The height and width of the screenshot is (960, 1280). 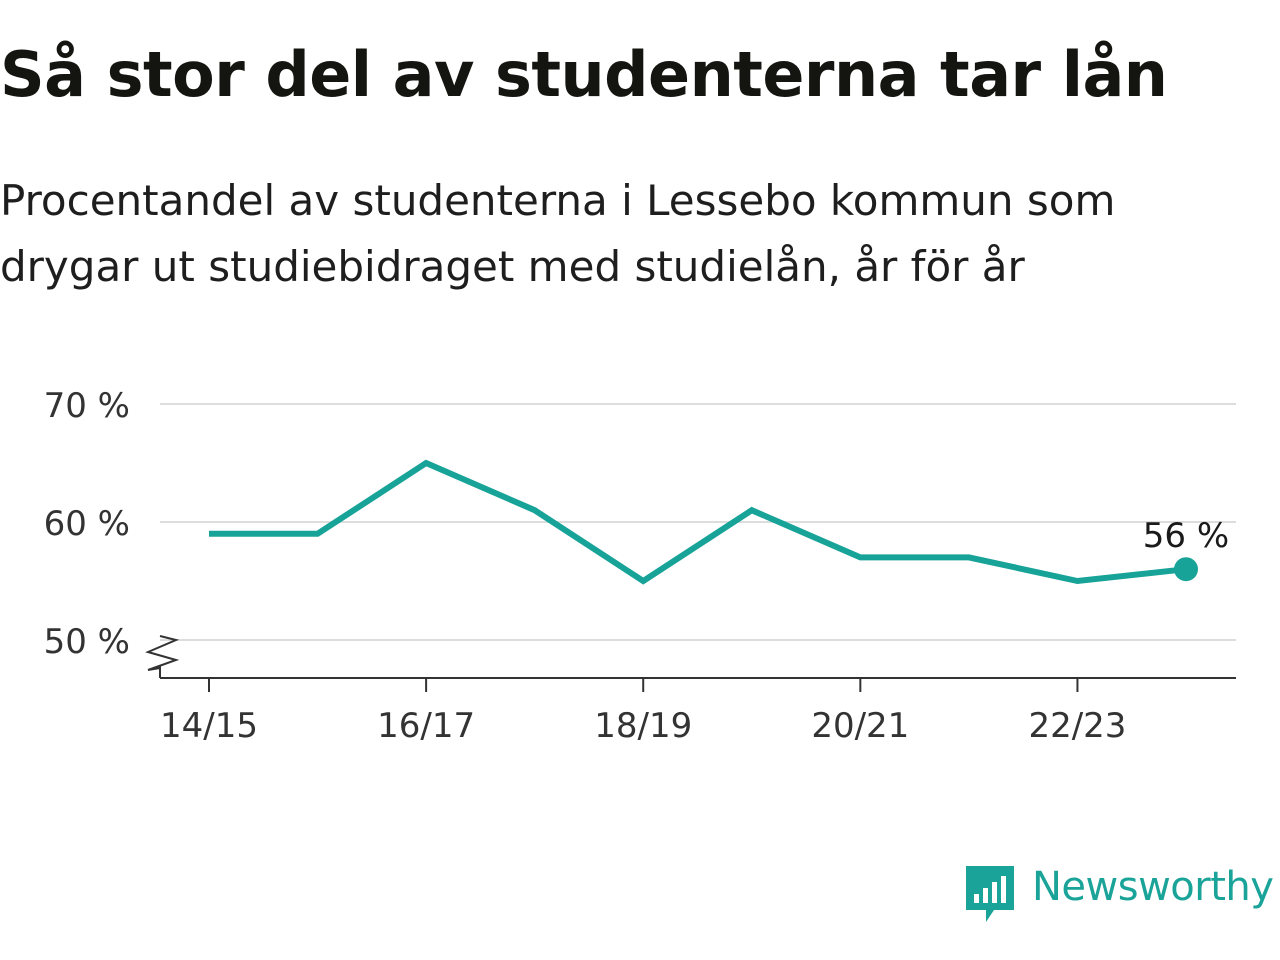 What do you see at coordinates (584, 74) in the screenshot?
I see `chart-title: Så stor del av studenterna tar lån` at bounding box center [584, 74].